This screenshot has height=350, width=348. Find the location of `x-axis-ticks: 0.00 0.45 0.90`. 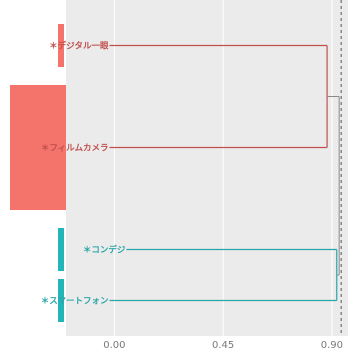

x-axis-ticks: 0.00 0.45 0.90 is located at coordinates (223, 345).